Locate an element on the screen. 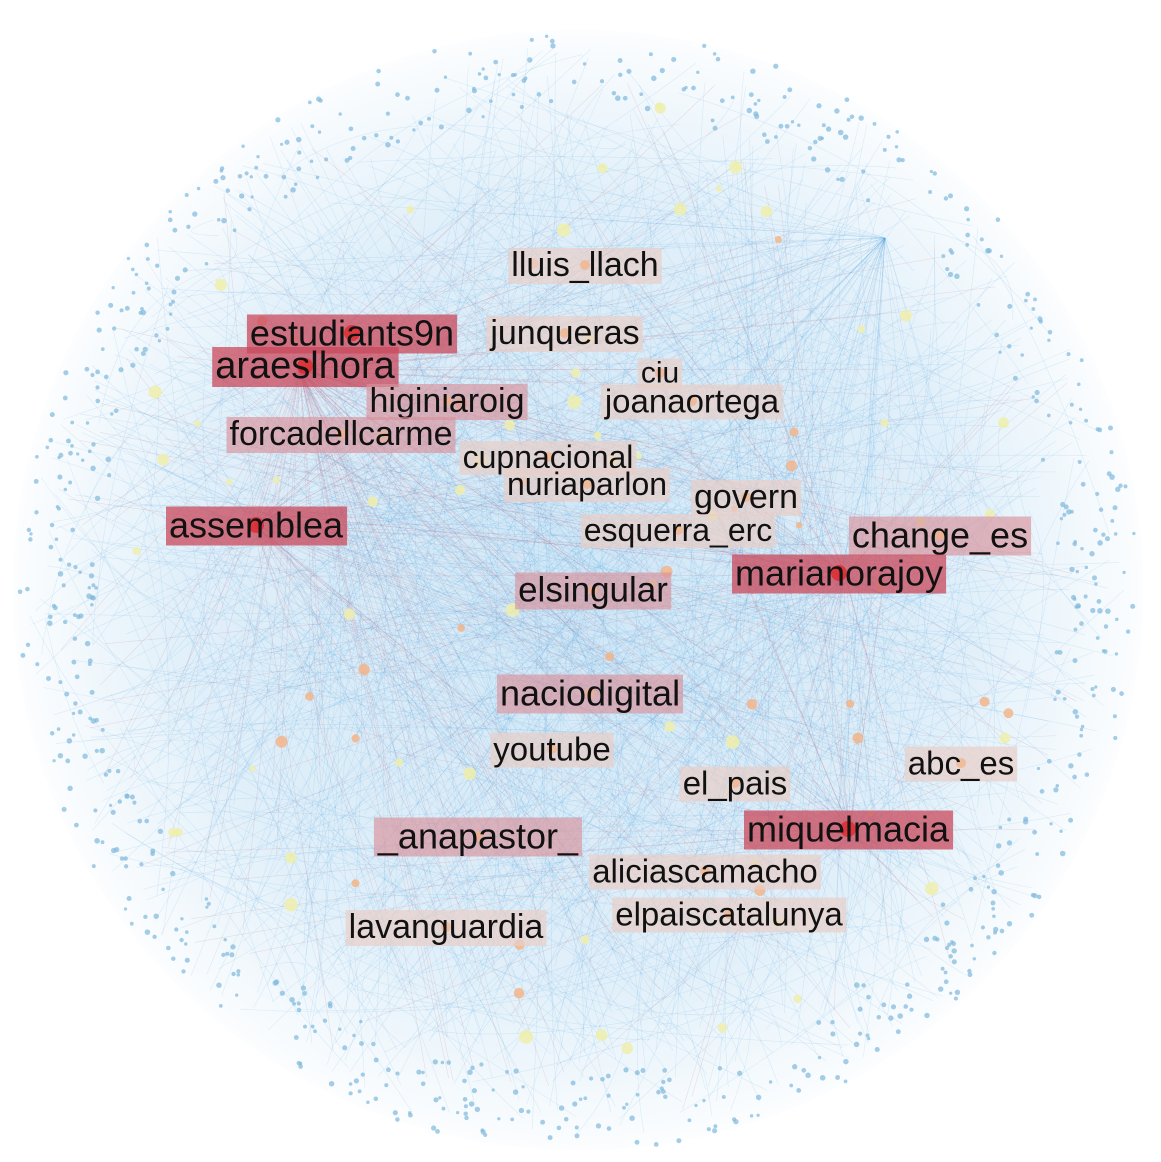 Image resolution: width=1161 pixels, height=1162 pixels. node-label-text: junqueras is located at coordinates (564, 333).